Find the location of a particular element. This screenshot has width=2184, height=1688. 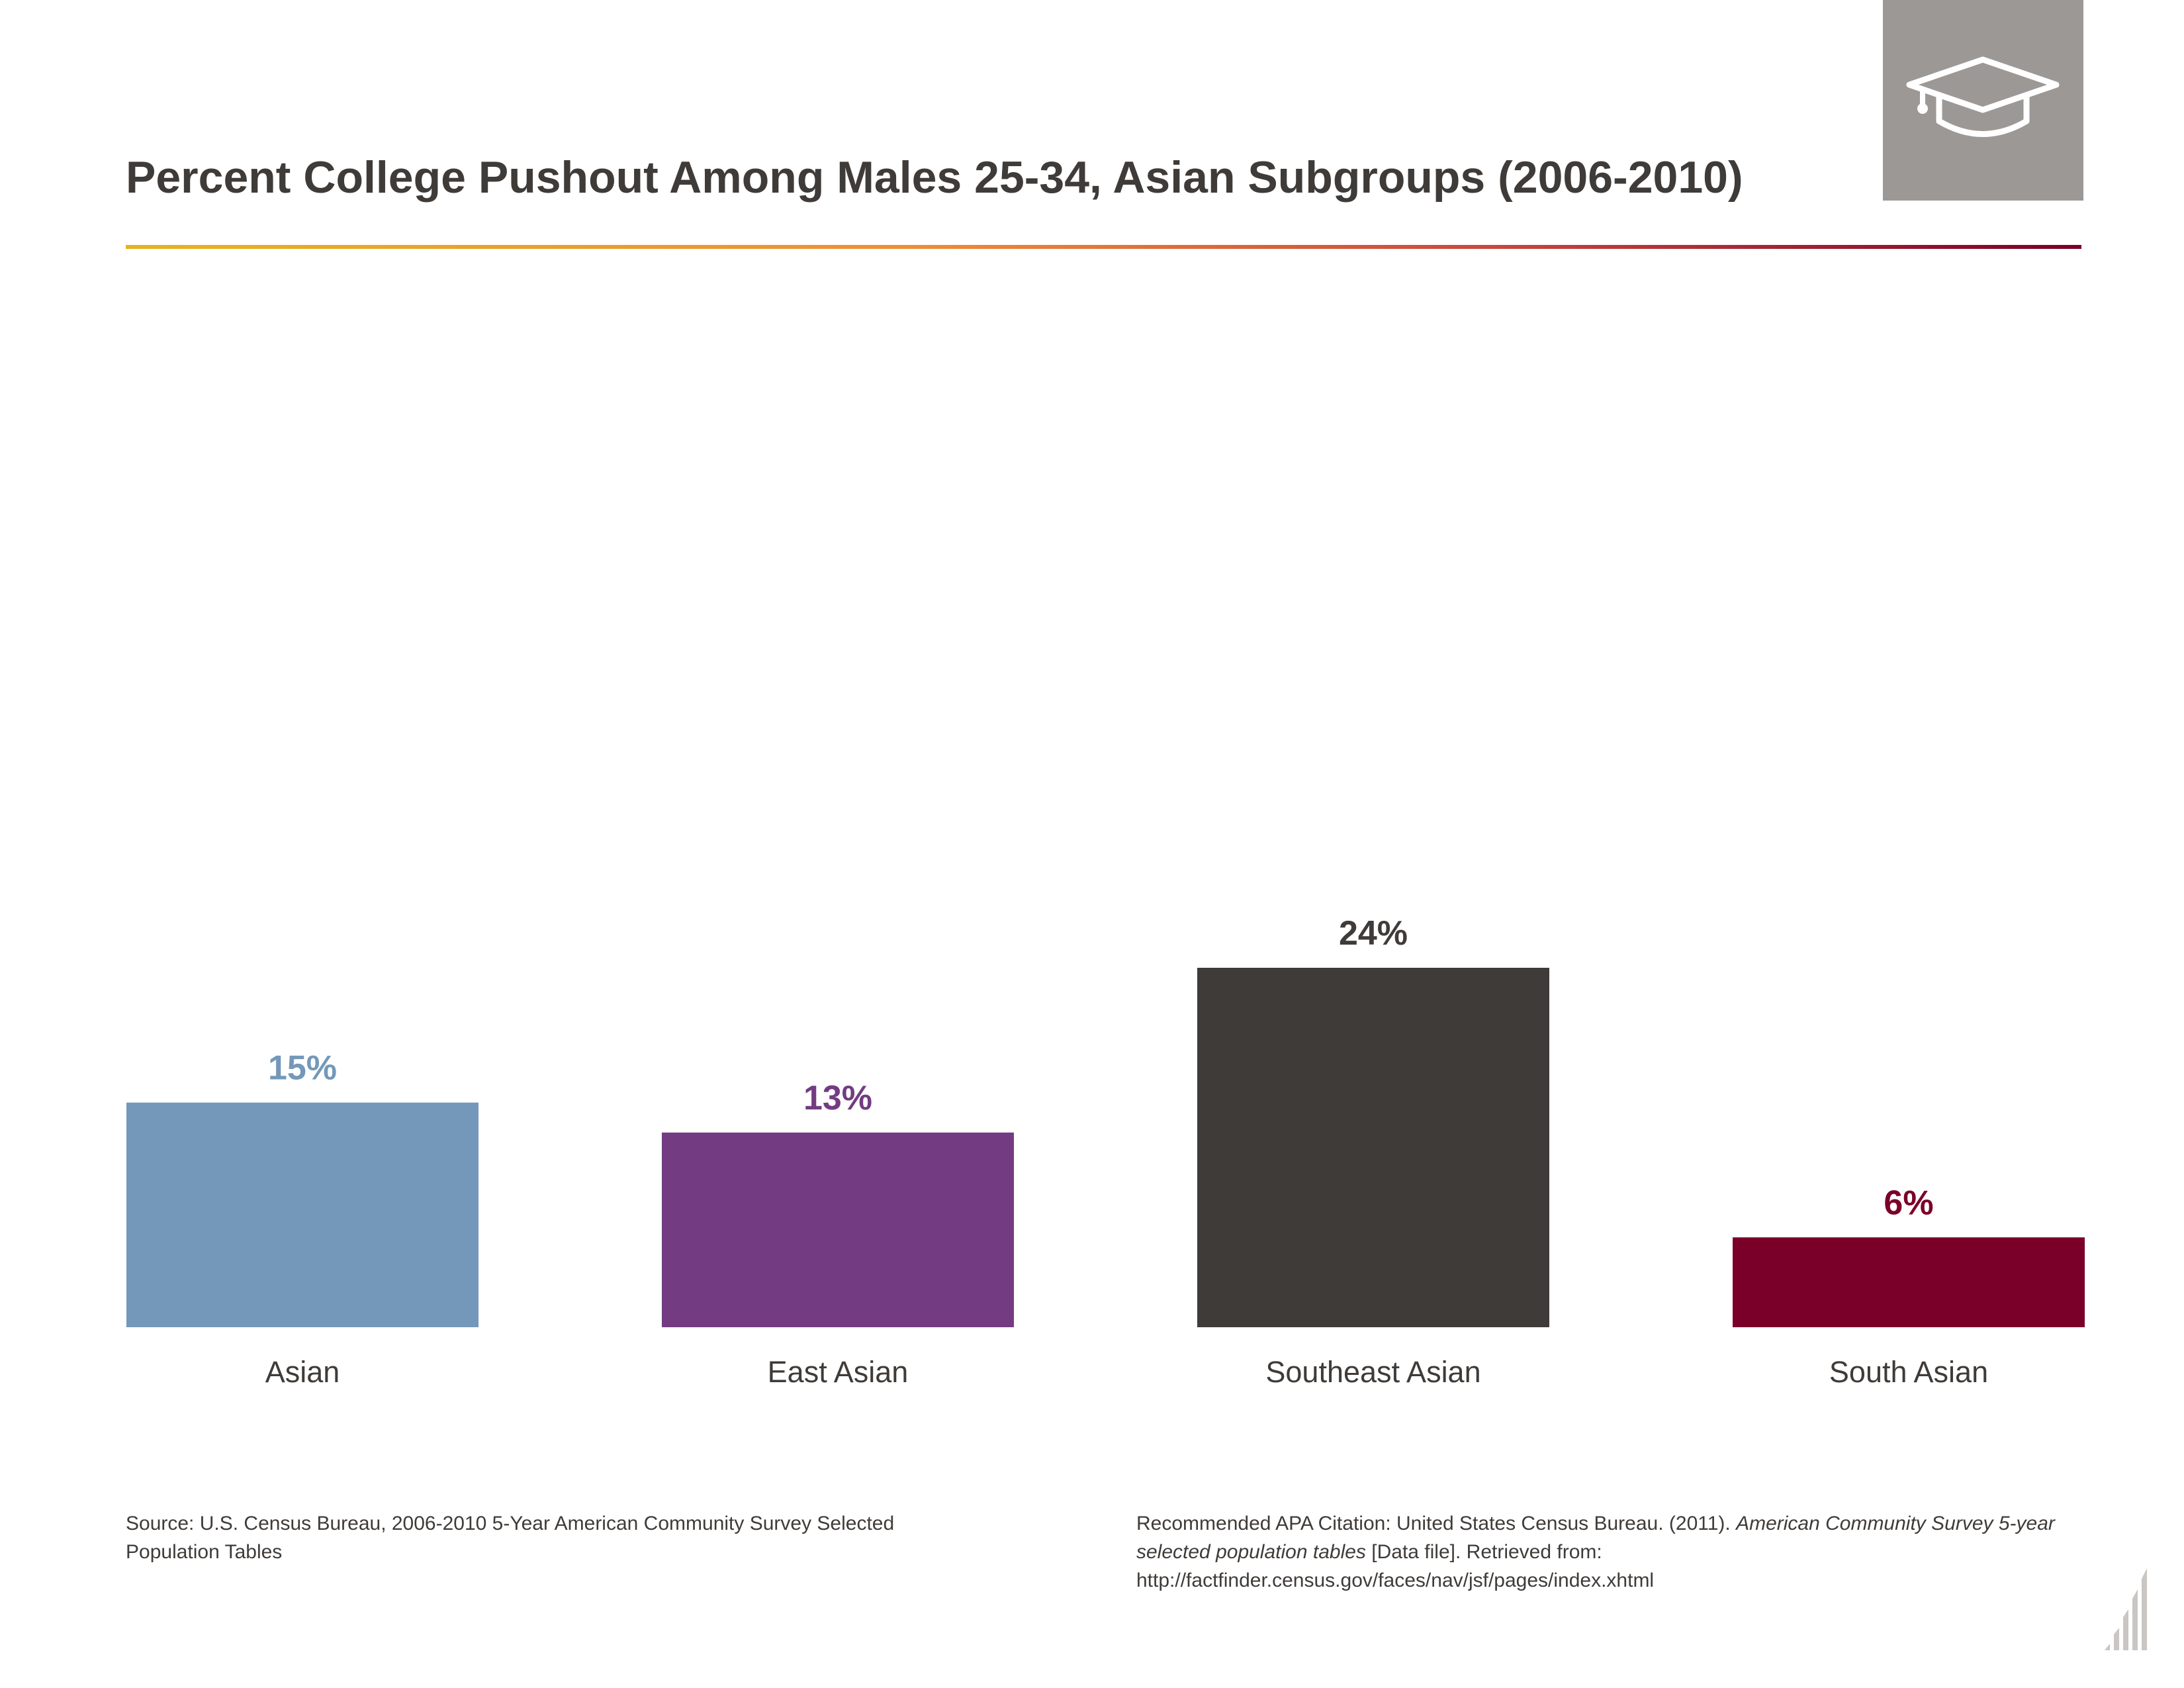

category-label: Southeast Asian is located at coordinates (1373, 1372).